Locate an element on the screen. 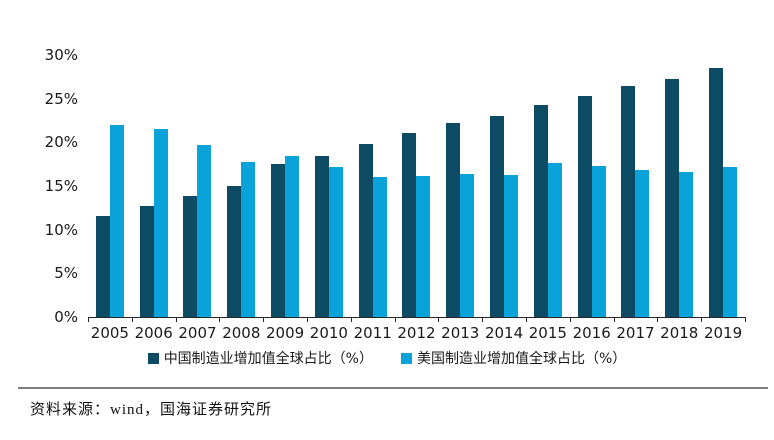  x-tick-label: 2013 is located at coordinates (460, 333).